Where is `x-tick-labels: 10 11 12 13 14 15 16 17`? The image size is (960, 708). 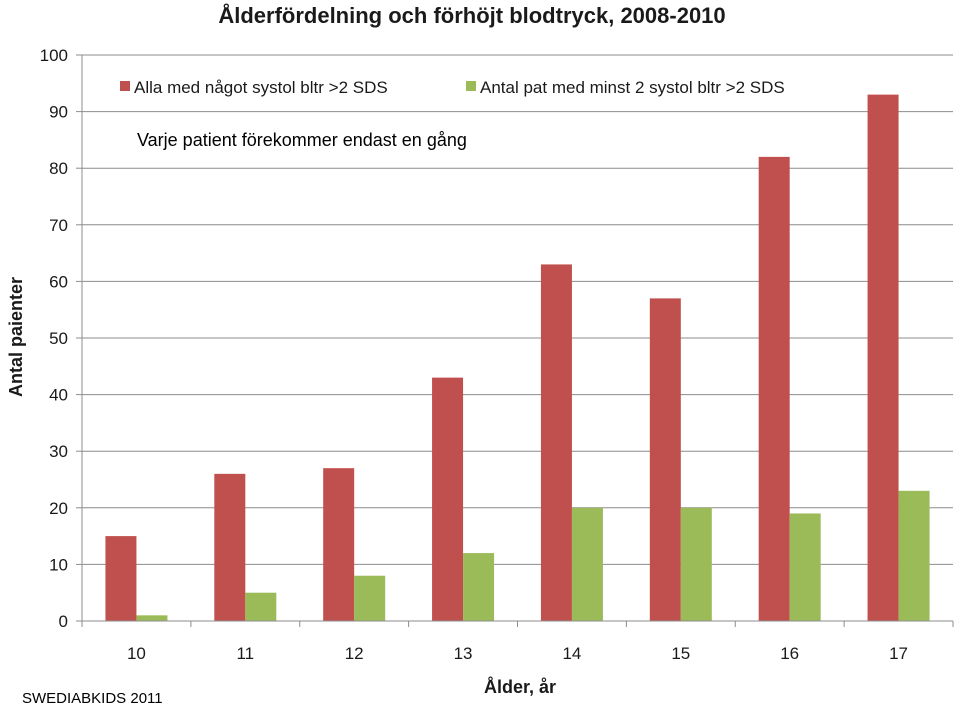 x-tick-labels: 10 11 12 13 14 15 16 17 is located at coordinates (517, 653).